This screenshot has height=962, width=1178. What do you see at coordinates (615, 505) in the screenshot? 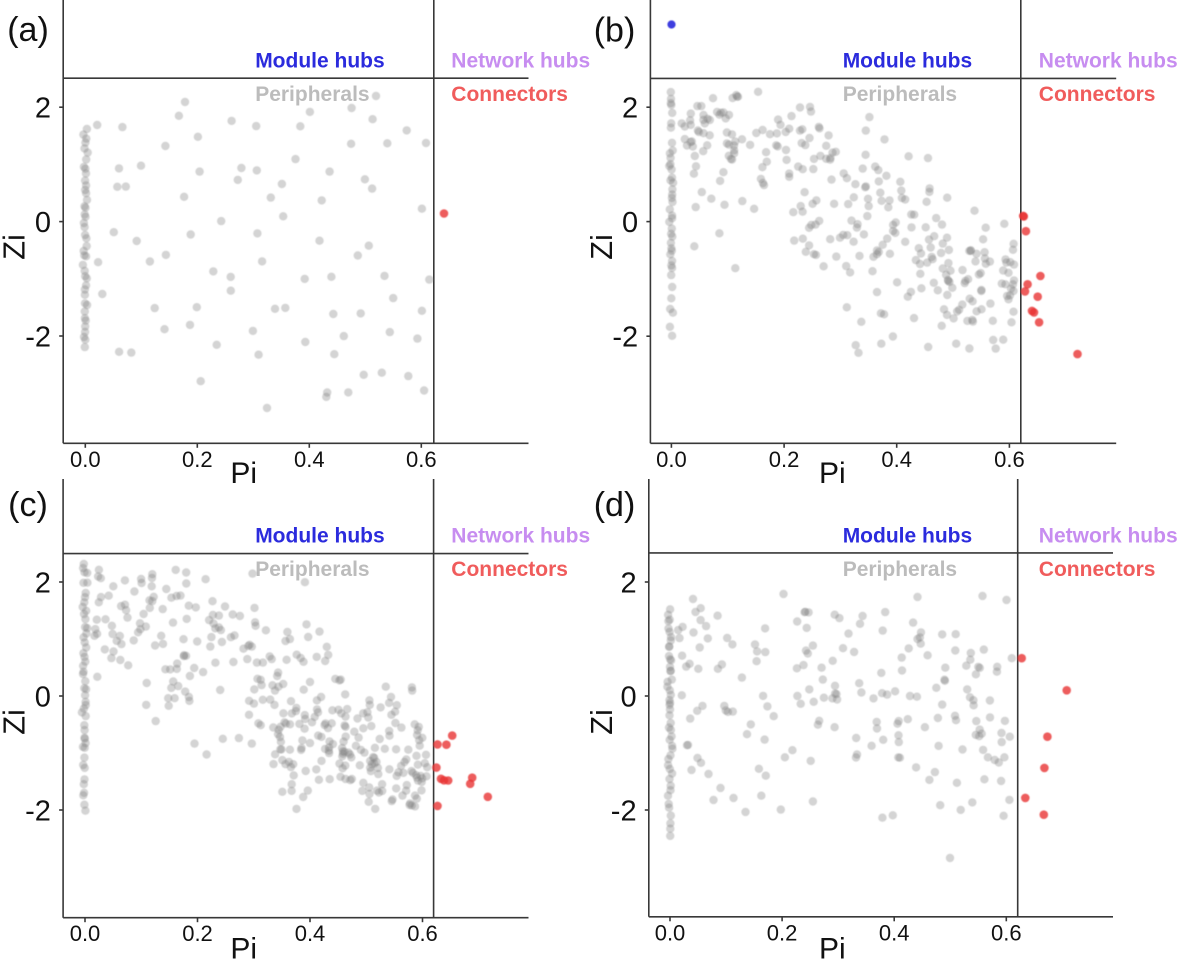
I see `svg-text: (d)` at bounding box center [615, 505].